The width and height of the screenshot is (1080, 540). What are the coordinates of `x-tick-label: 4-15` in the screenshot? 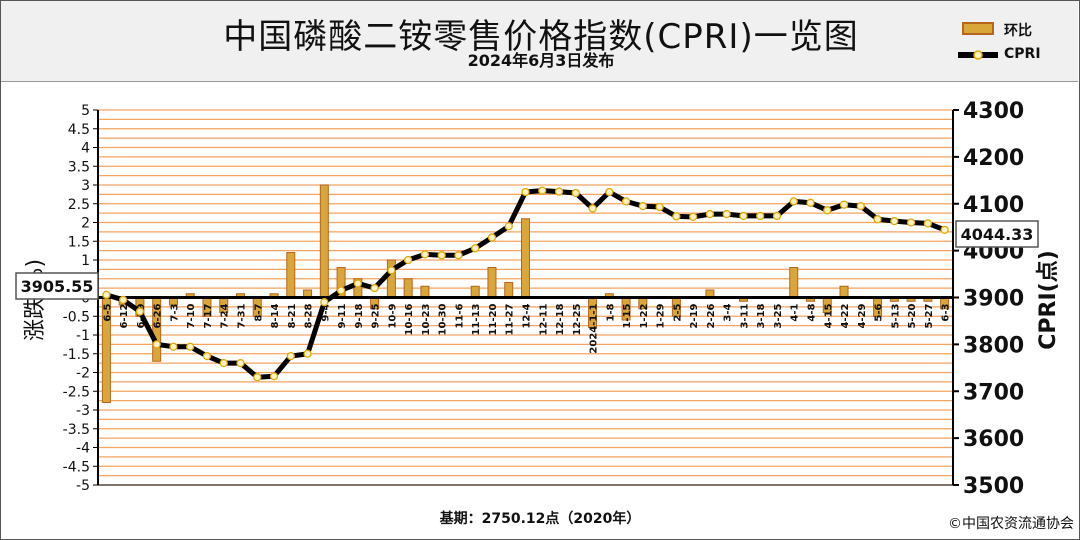 It's located at (828, 315).